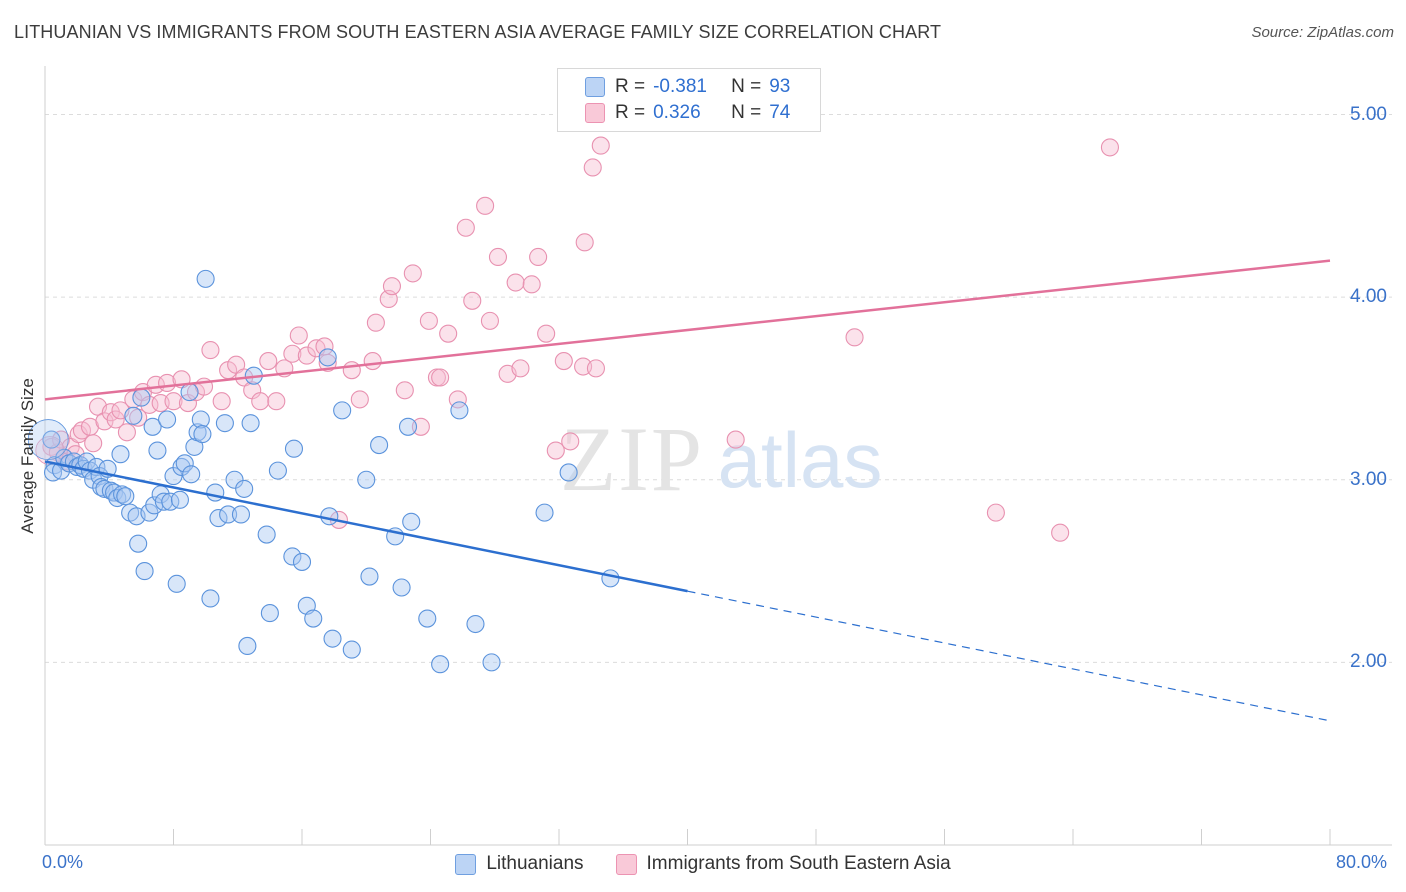  What do you see at coordinates (1362, 862) in the screenshot?
I see `x-tick-label-max: 80.0%` at bounding box center [1362, 862].